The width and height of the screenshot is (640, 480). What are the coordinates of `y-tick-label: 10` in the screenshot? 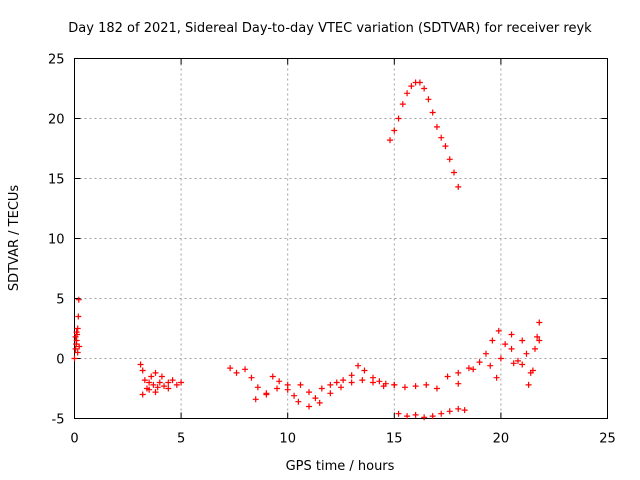 It's located at (56, 240).